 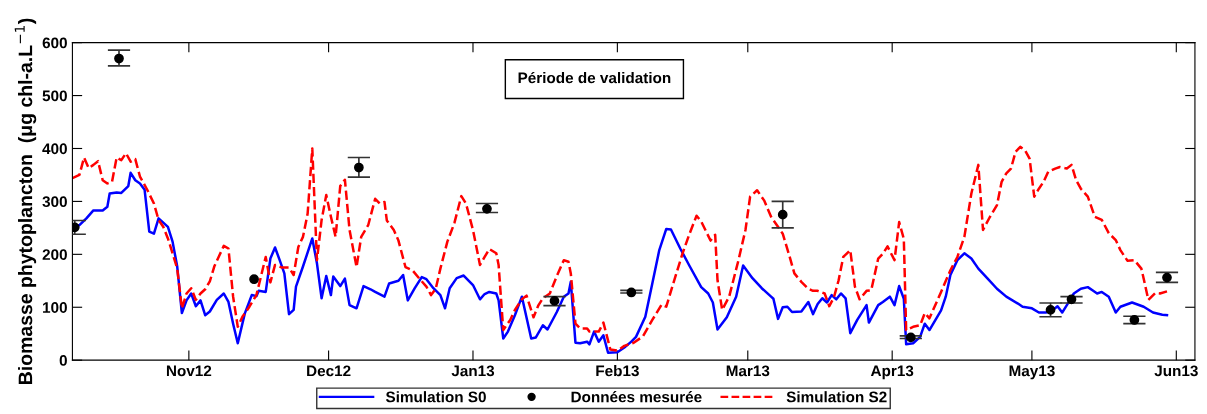 What do you see at coordinates (473, 371) in the screenshot?
I see `x-tick-label: Jan13` at bounding box center [473, 371].